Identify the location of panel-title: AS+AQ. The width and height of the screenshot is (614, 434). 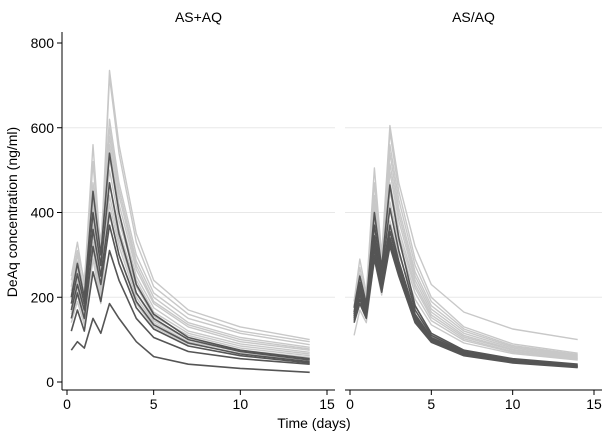
(198, 17).